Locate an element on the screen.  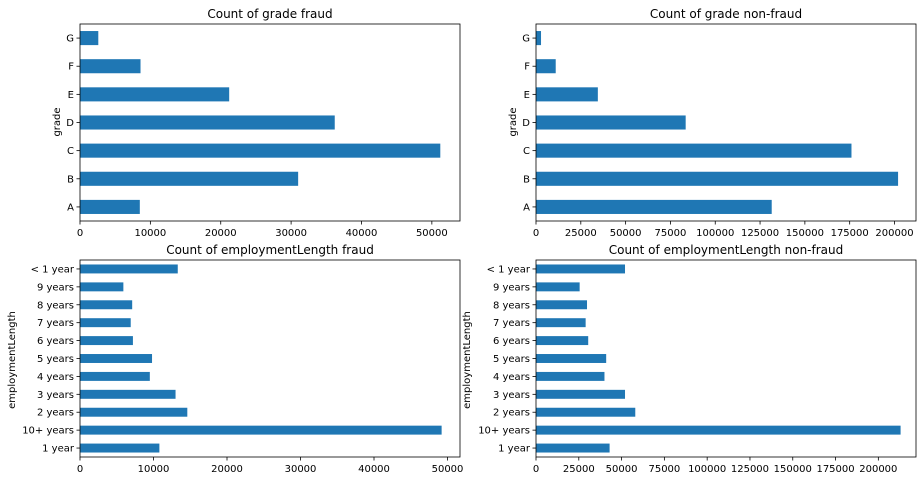
x-tick-label: 100000 is located at coordinates (707, 469).